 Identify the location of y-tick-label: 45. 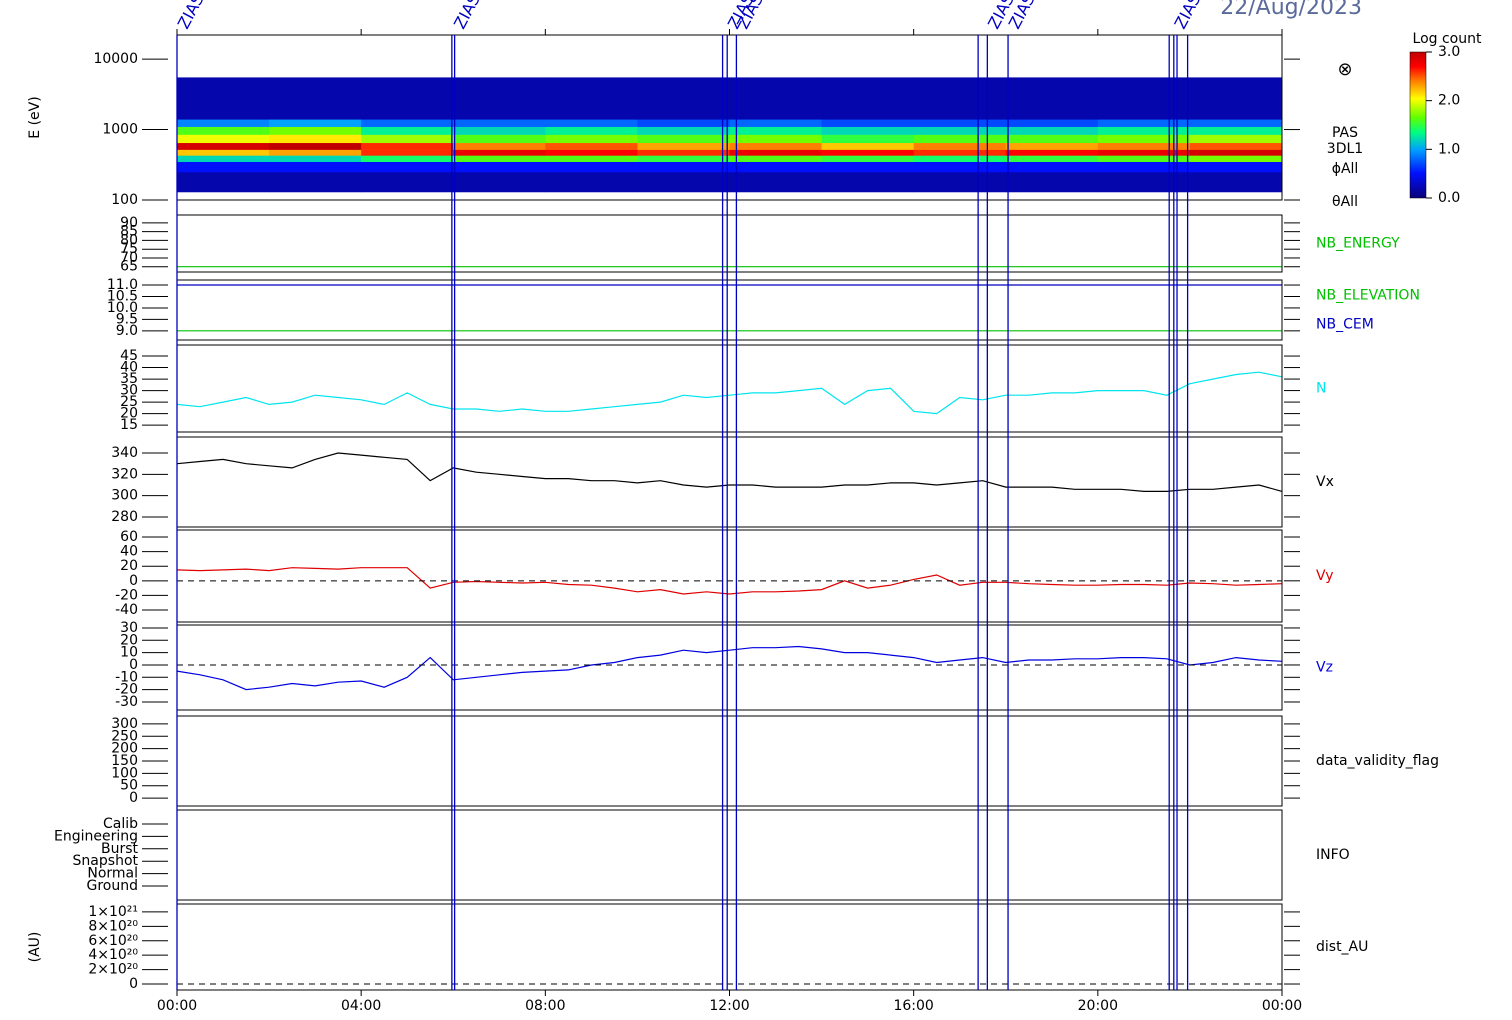
(129, 356).